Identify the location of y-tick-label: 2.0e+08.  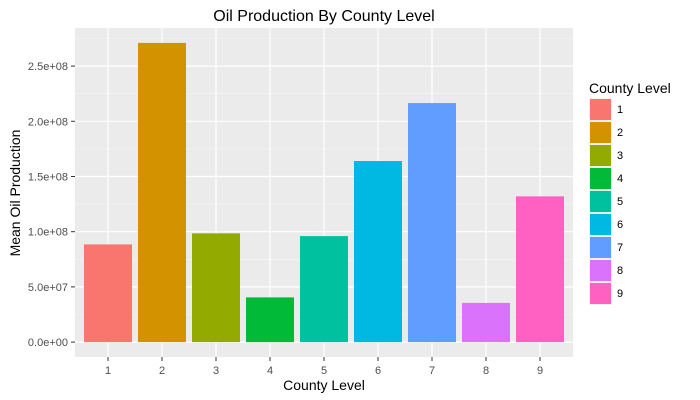
(48, 122).